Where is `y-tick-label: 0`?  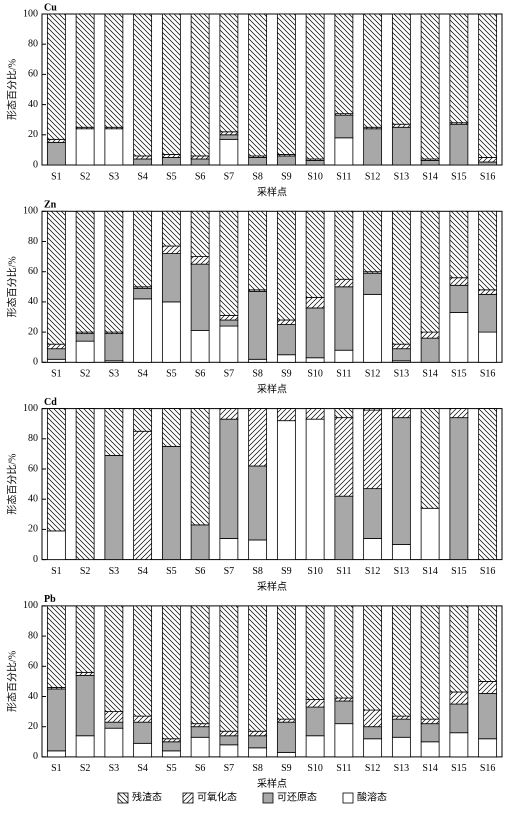 y-tick-label: 0 is located at coordinates (35, 164).